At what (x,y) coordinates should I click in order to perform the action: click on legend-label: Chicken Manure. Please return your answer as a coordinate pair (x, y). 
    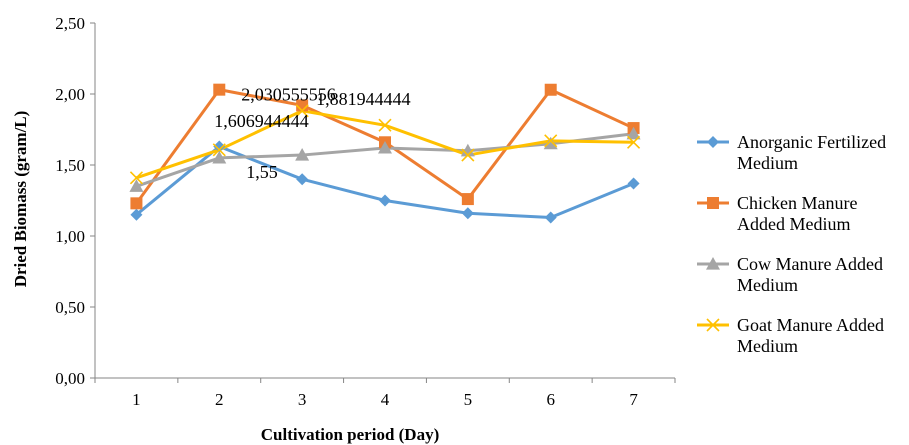
    Looking at the image, I should click on (797, 203).